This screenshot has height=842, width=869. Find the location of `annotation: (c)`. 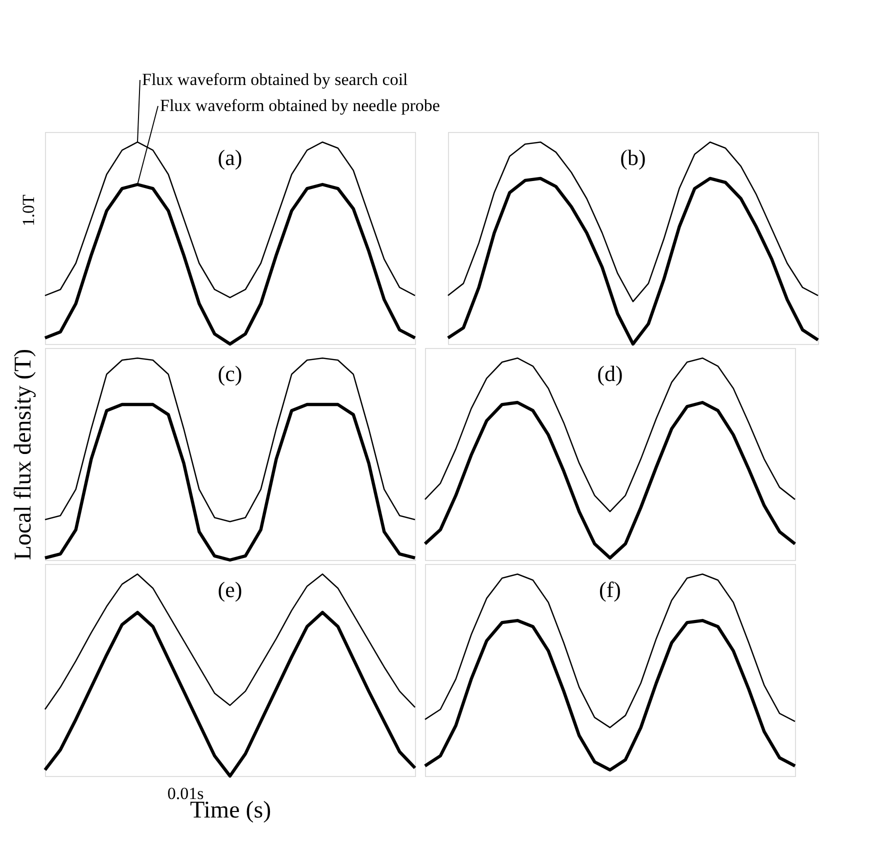

annotation: (c) is located at coordinates (230, 373).